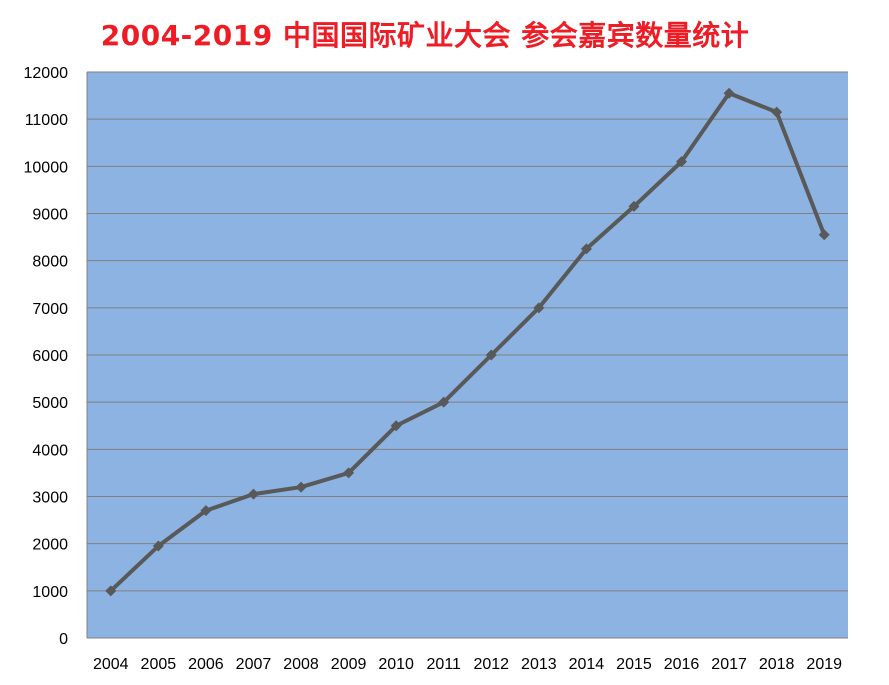 This screenshot has width=889, height=685. What do you see at coordinates (50, 356) in the screenshot?
I see `y-tick-label: 6000` at bounding box center [50, 356].